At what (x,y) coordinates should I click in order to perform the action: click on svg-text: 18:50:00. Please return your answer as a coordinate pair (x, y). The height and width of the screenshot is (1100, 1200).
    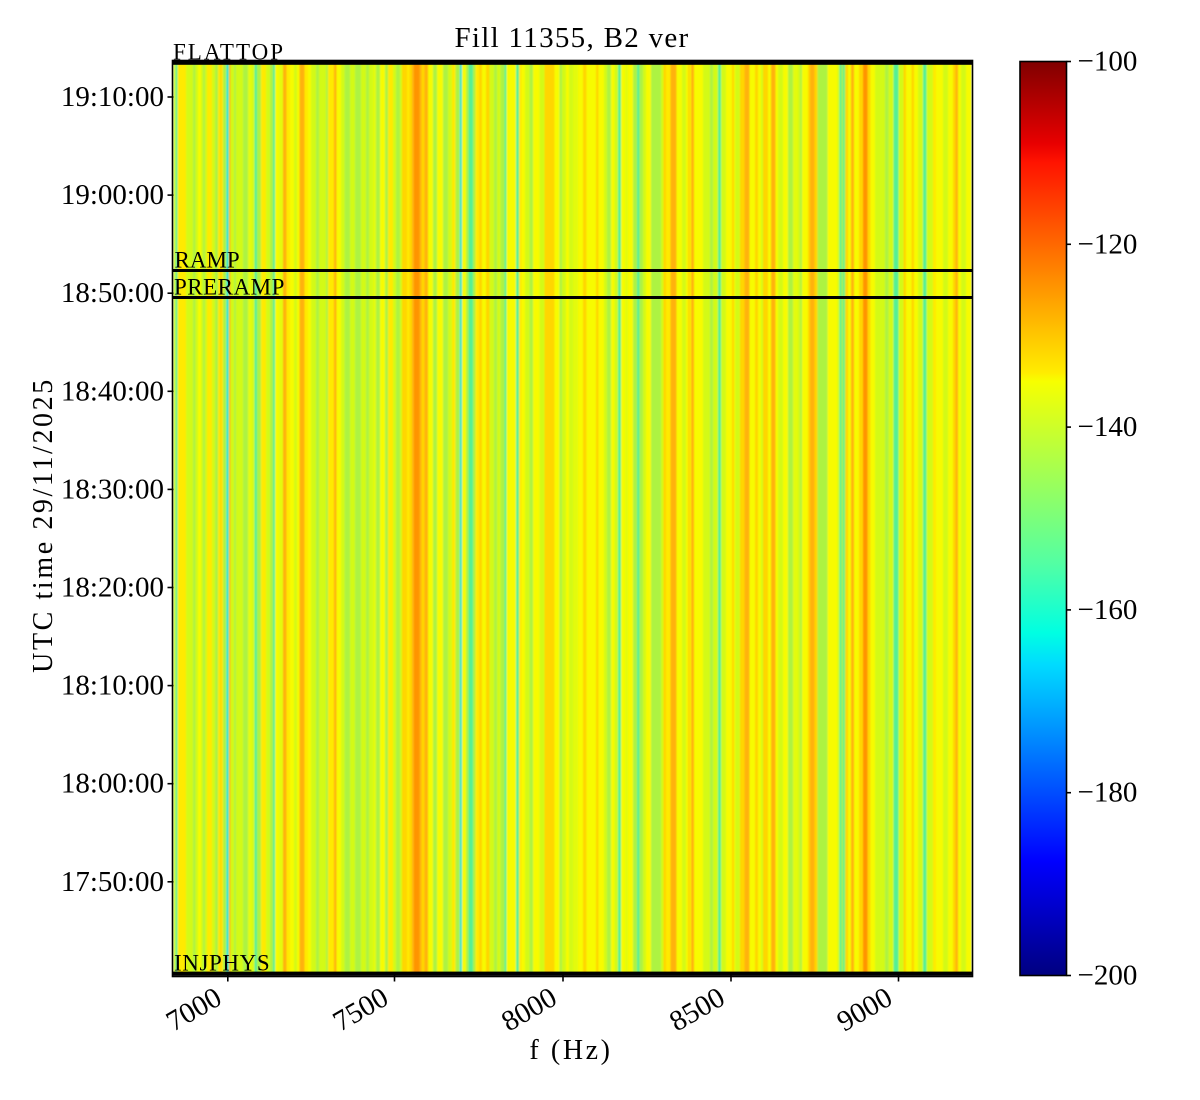
    Looking at the image, I should click on (112, 293).